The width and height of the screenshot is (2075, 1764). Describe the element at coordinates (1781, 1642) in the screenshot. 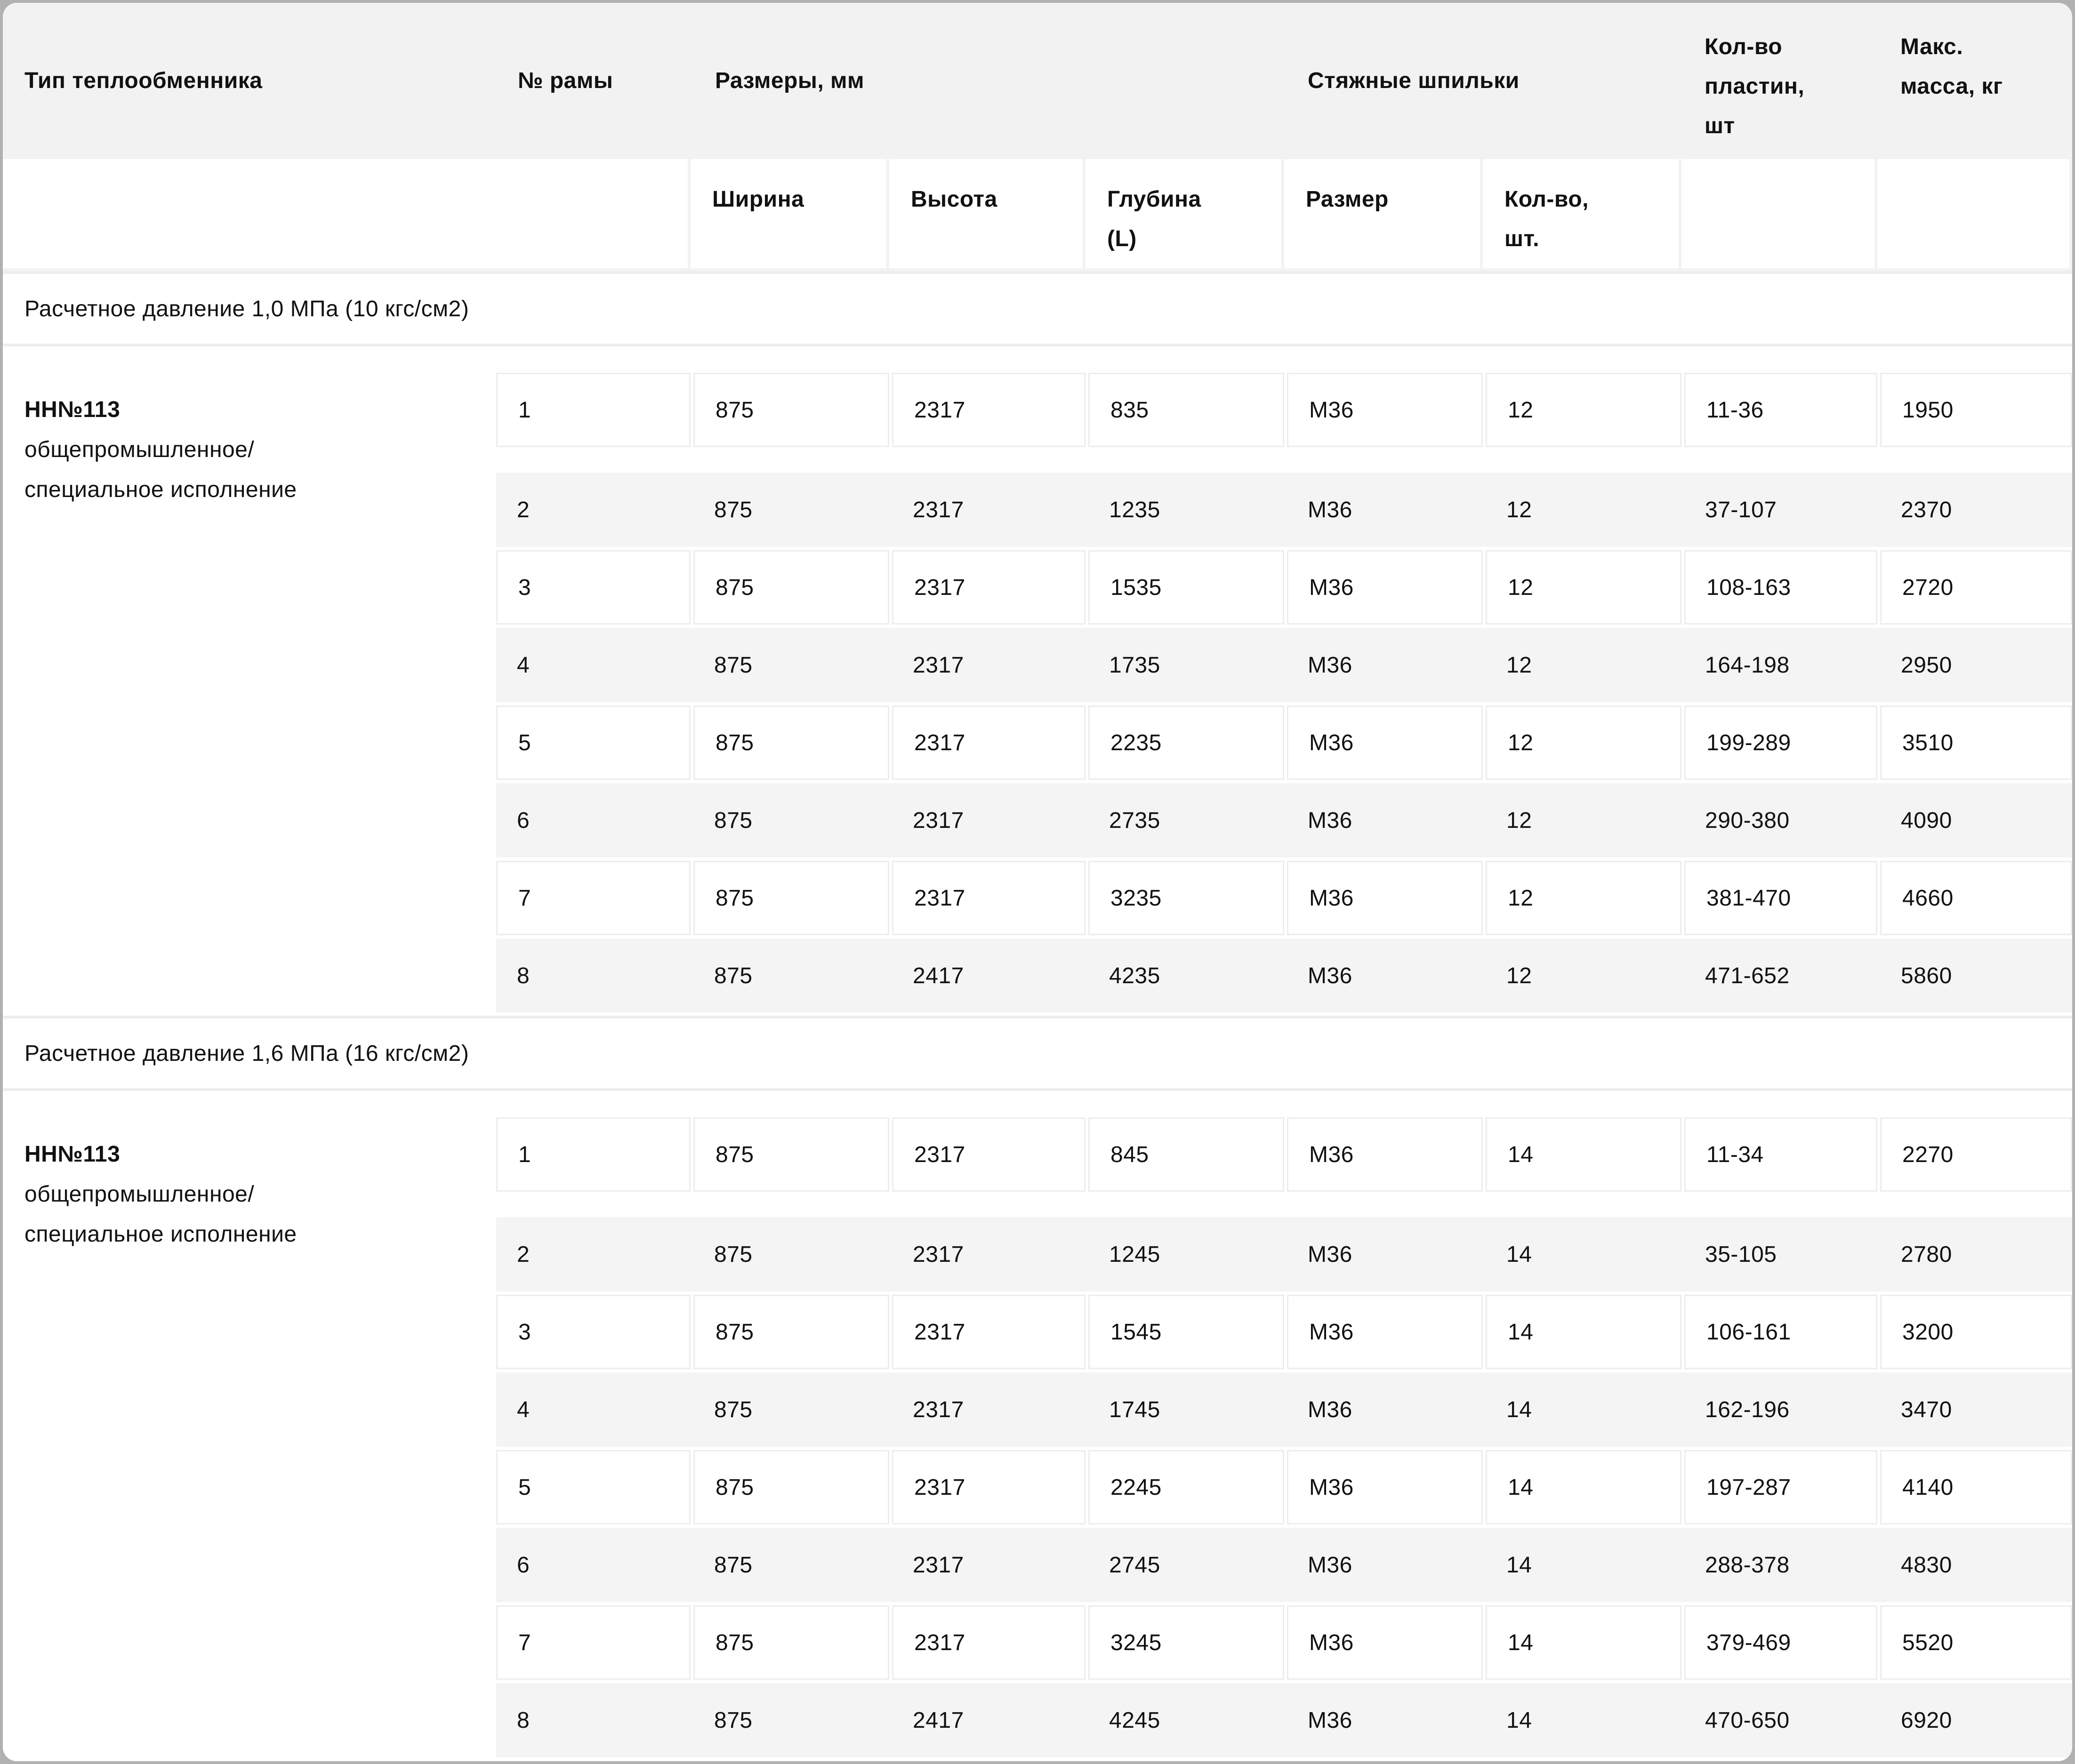

I see `cell-plates-range: 379-469` at that location.